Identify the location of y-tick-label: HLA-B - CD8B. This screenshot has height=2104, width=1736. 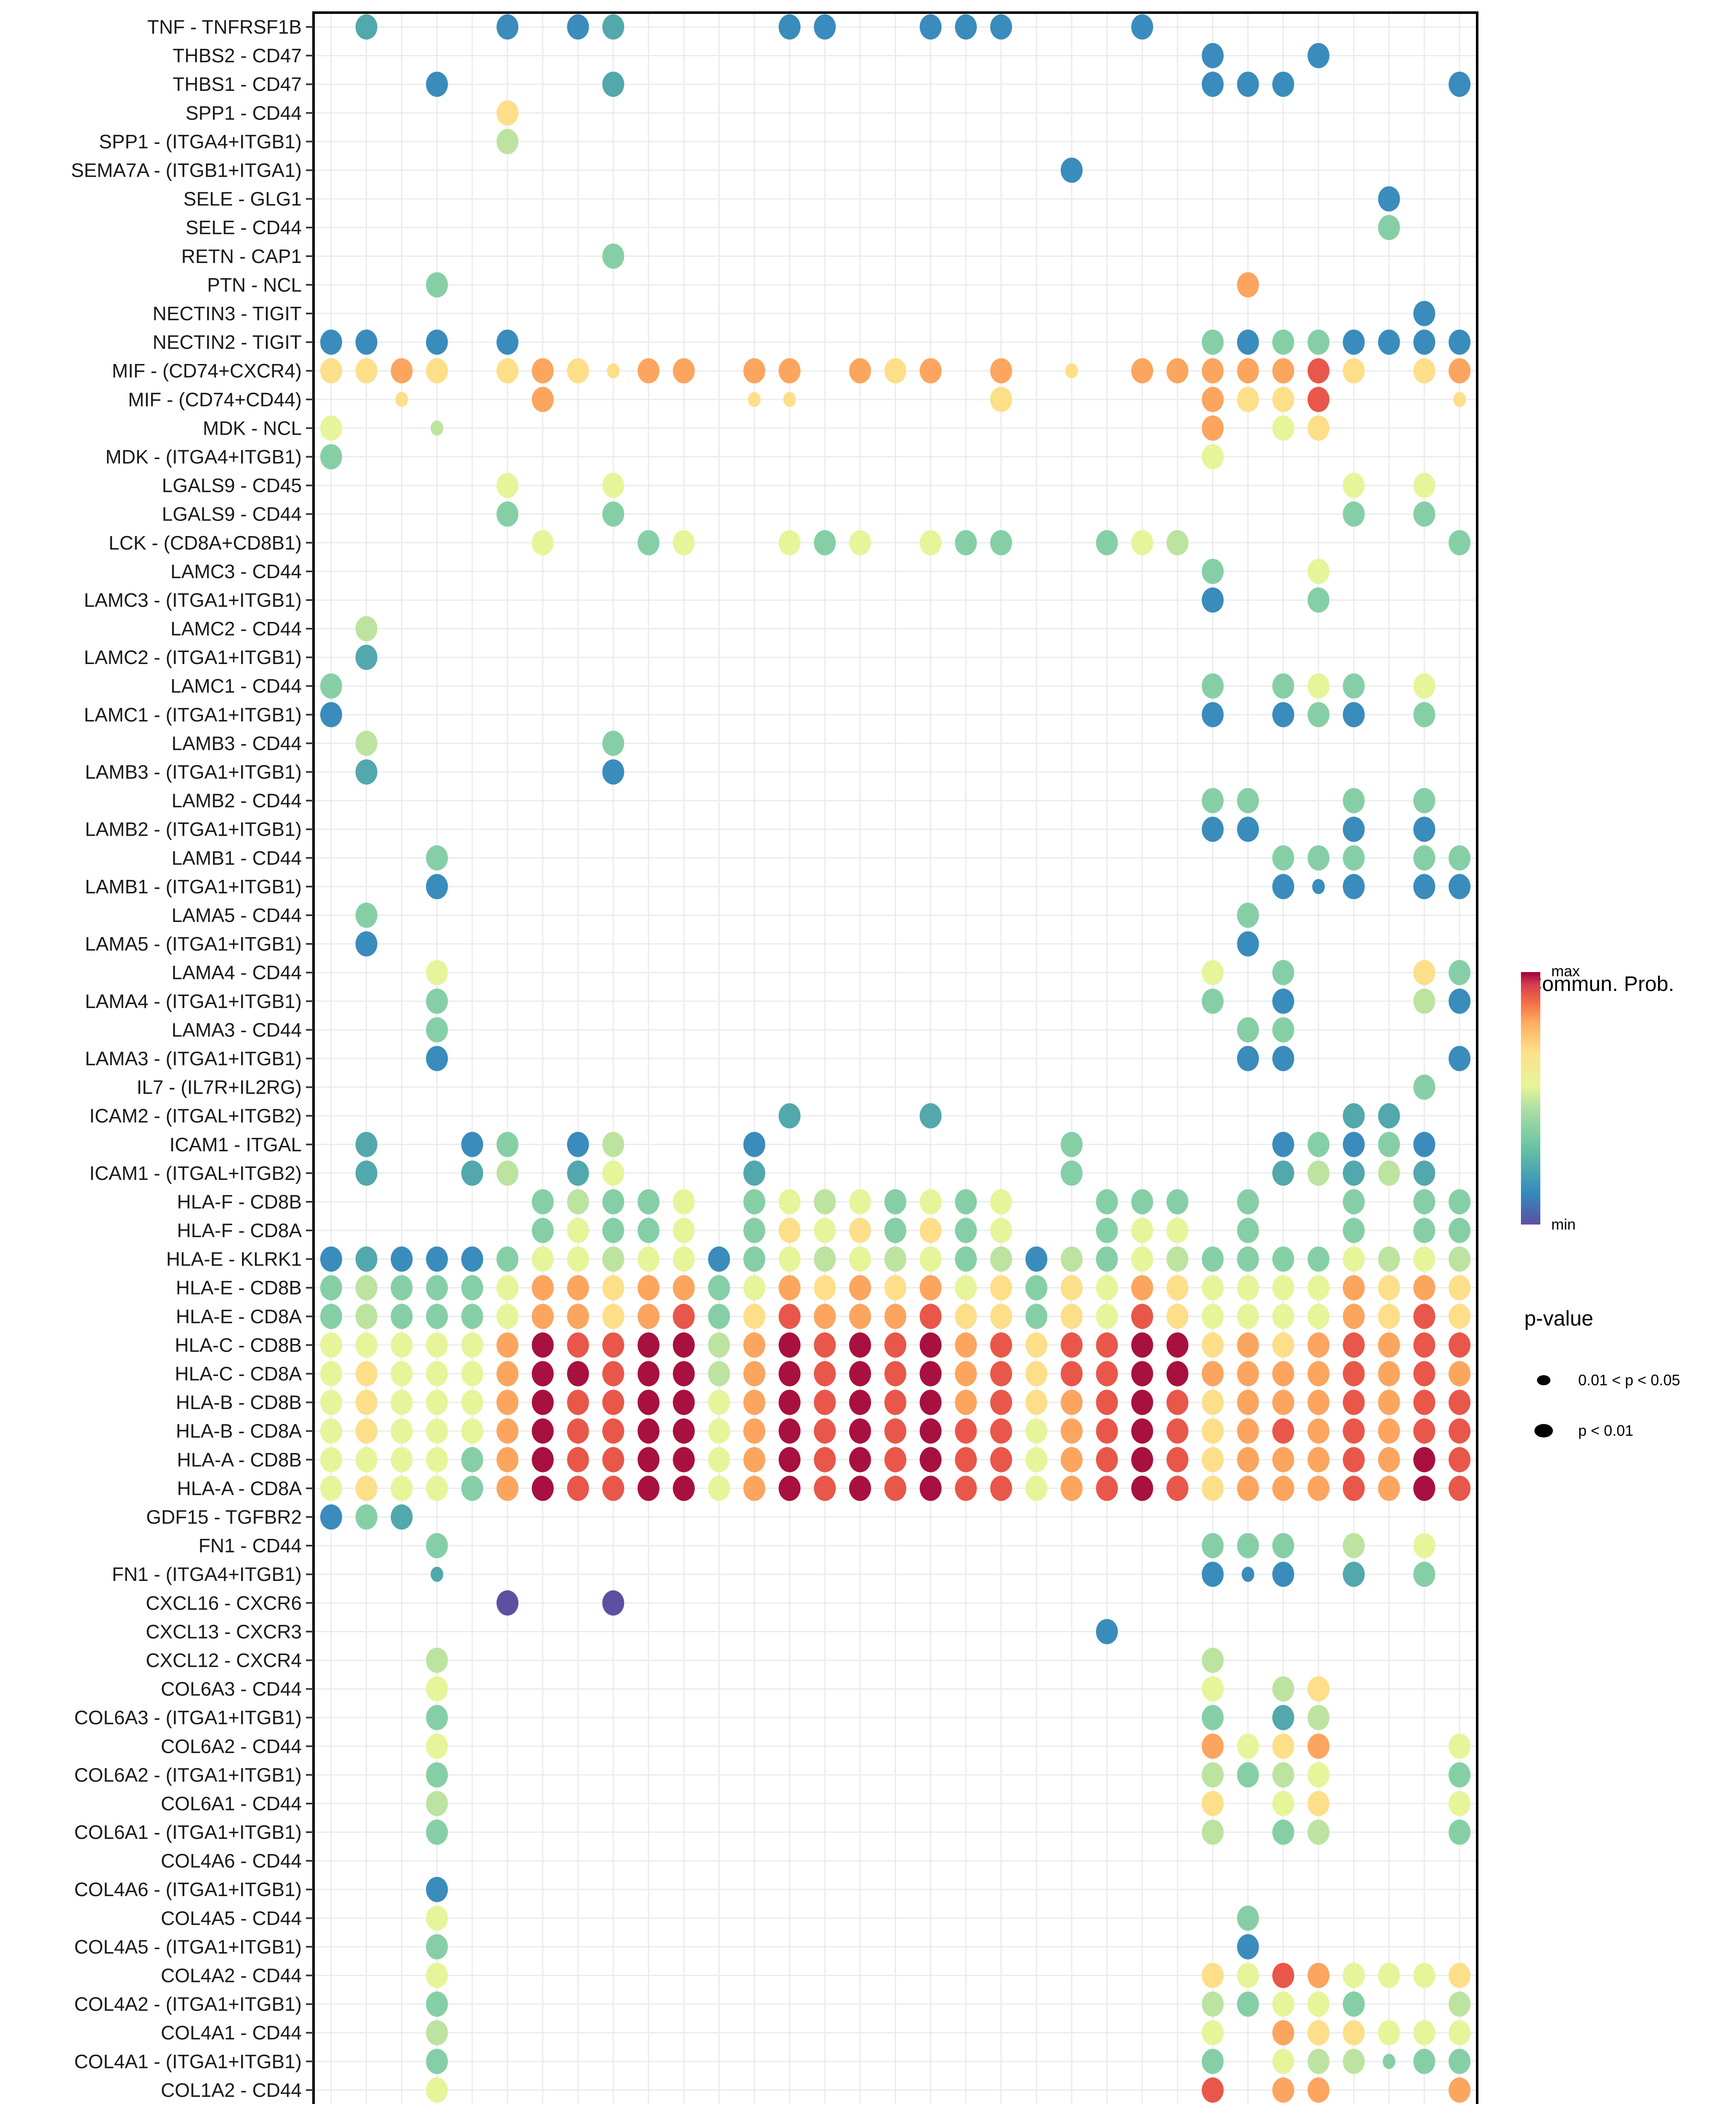
(239, 1402).